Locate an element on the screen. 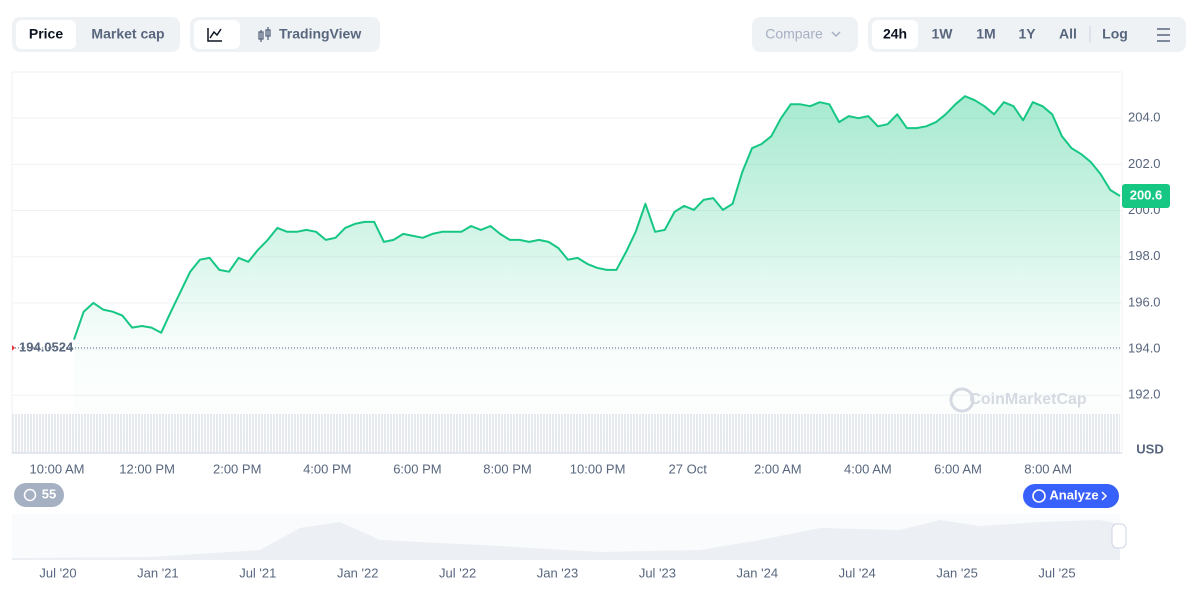 The width and height of the screenshot is (1200, 603). last-price-badge is located at coordinates (1146, 195).